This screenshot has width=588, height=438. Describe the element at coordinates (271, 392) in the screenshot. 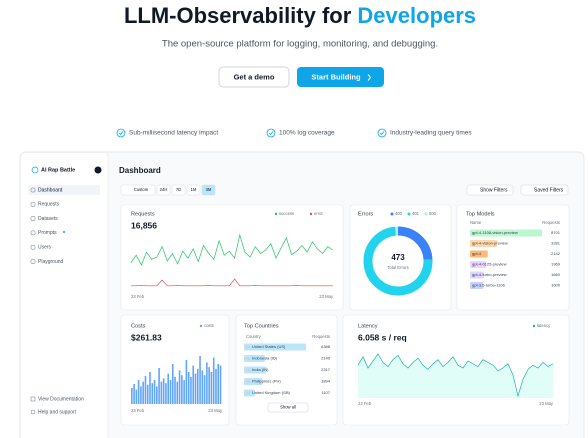

I see `country-name: United Kingdom (GB)` at that location.